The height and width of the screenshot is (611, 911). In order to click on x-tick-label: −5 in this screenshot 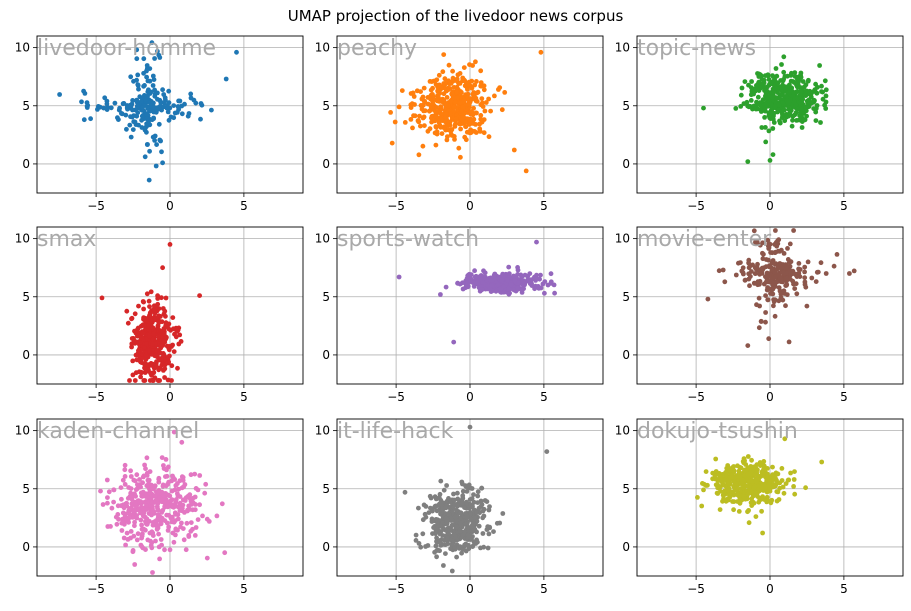, I will do `click(696, 397)`.